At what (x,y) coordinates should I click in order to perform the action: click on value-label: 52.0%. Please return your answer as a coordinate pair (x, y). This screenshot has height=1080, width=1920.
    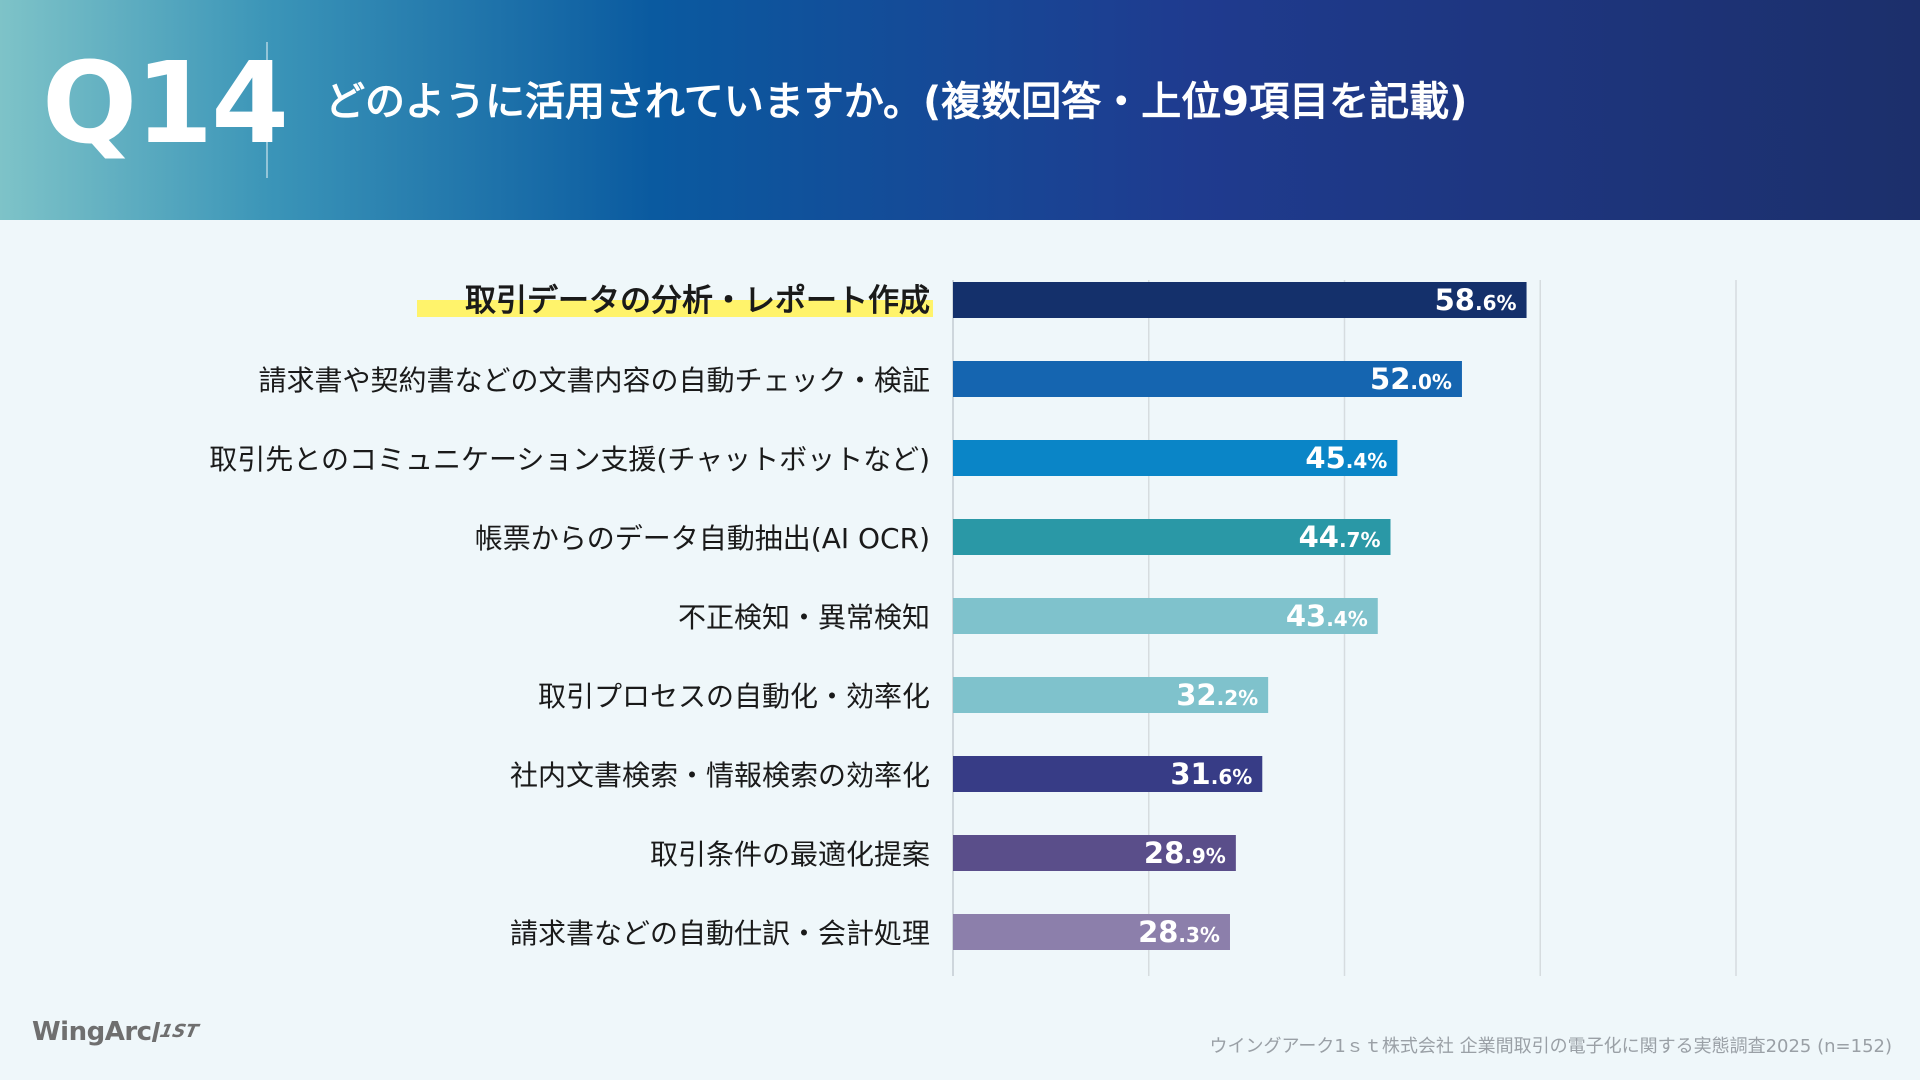
    Looking at the image, I should click on (1411, 379).